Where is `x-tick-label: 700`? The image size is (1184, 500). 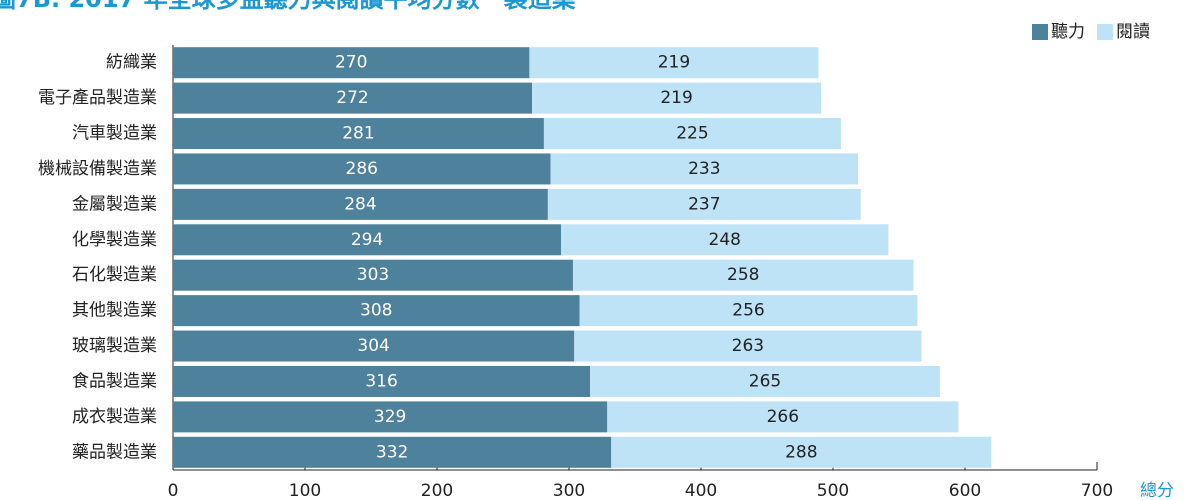
x-tick-label: 700 is located at coordinates (1097, 490).